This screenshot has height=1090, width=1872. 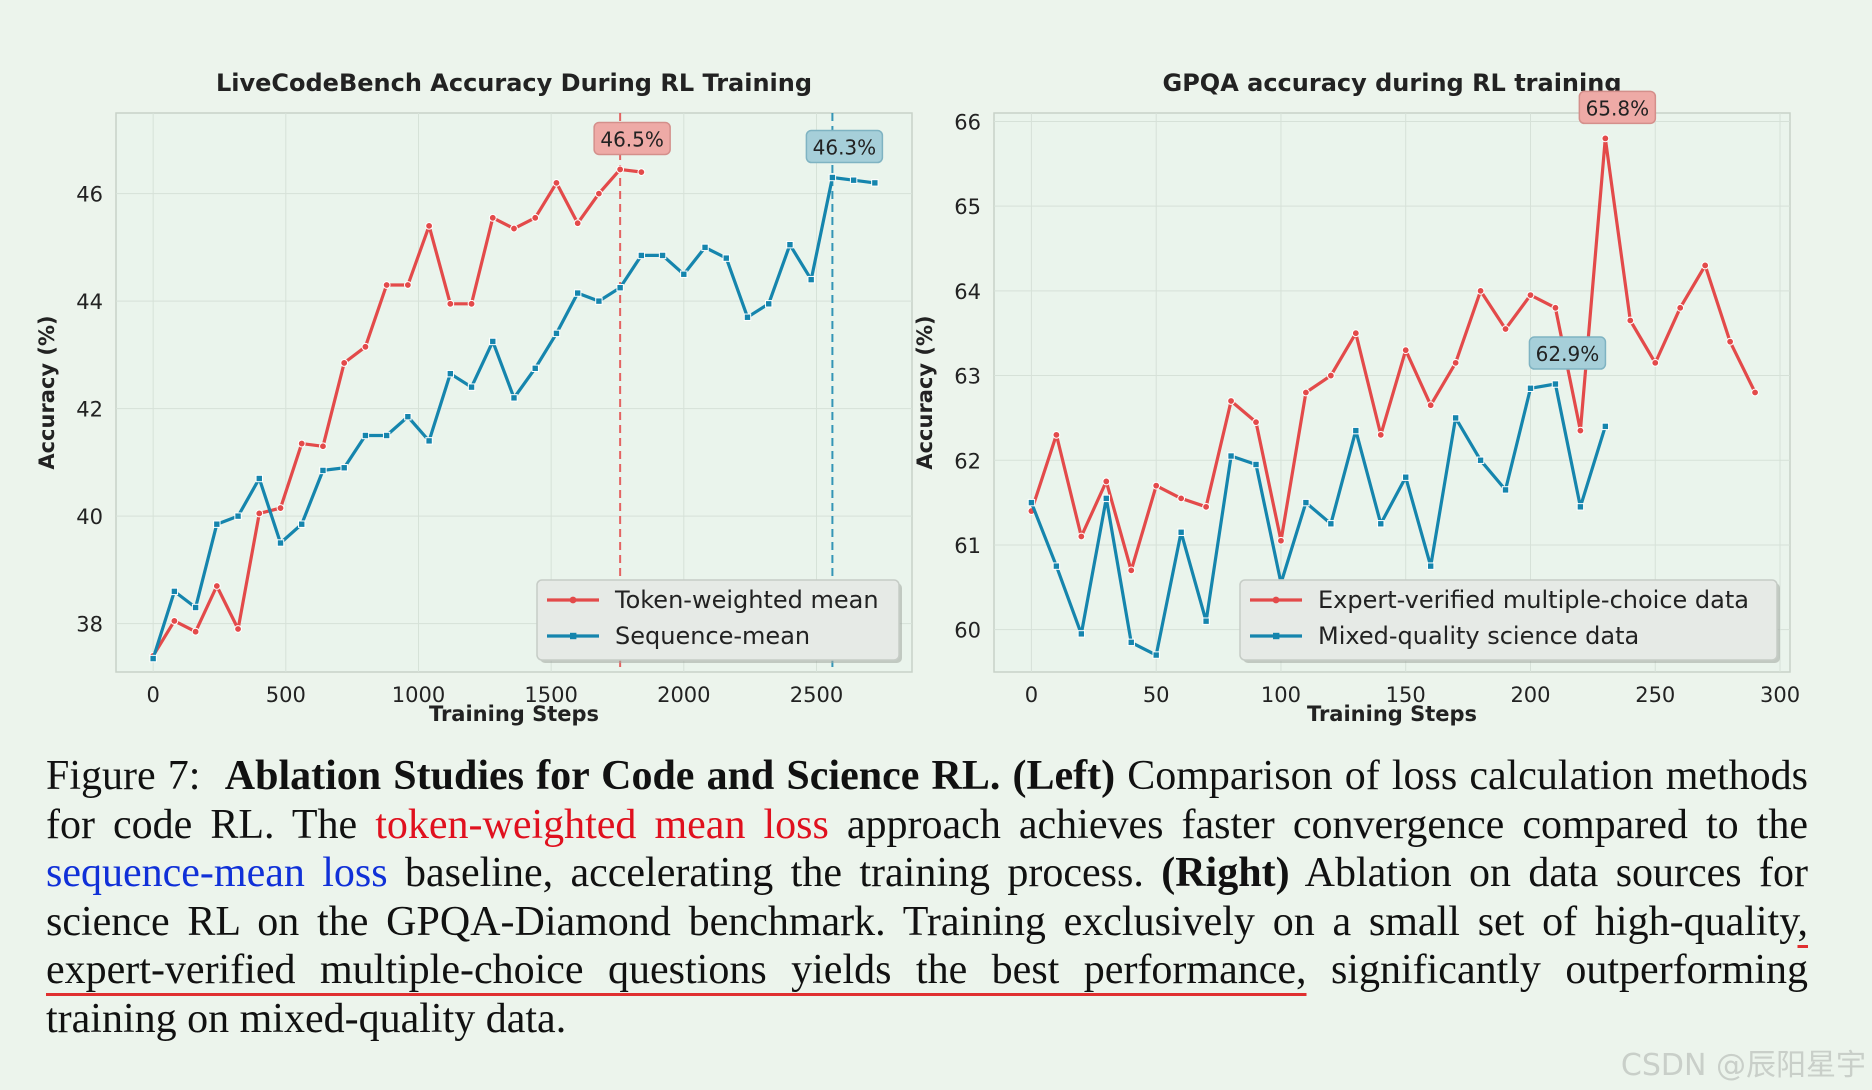 What do you see at coordinates (967, 377) in the screenshot?
I see `y-tick-label: 63` at bounding box center [967, 377].